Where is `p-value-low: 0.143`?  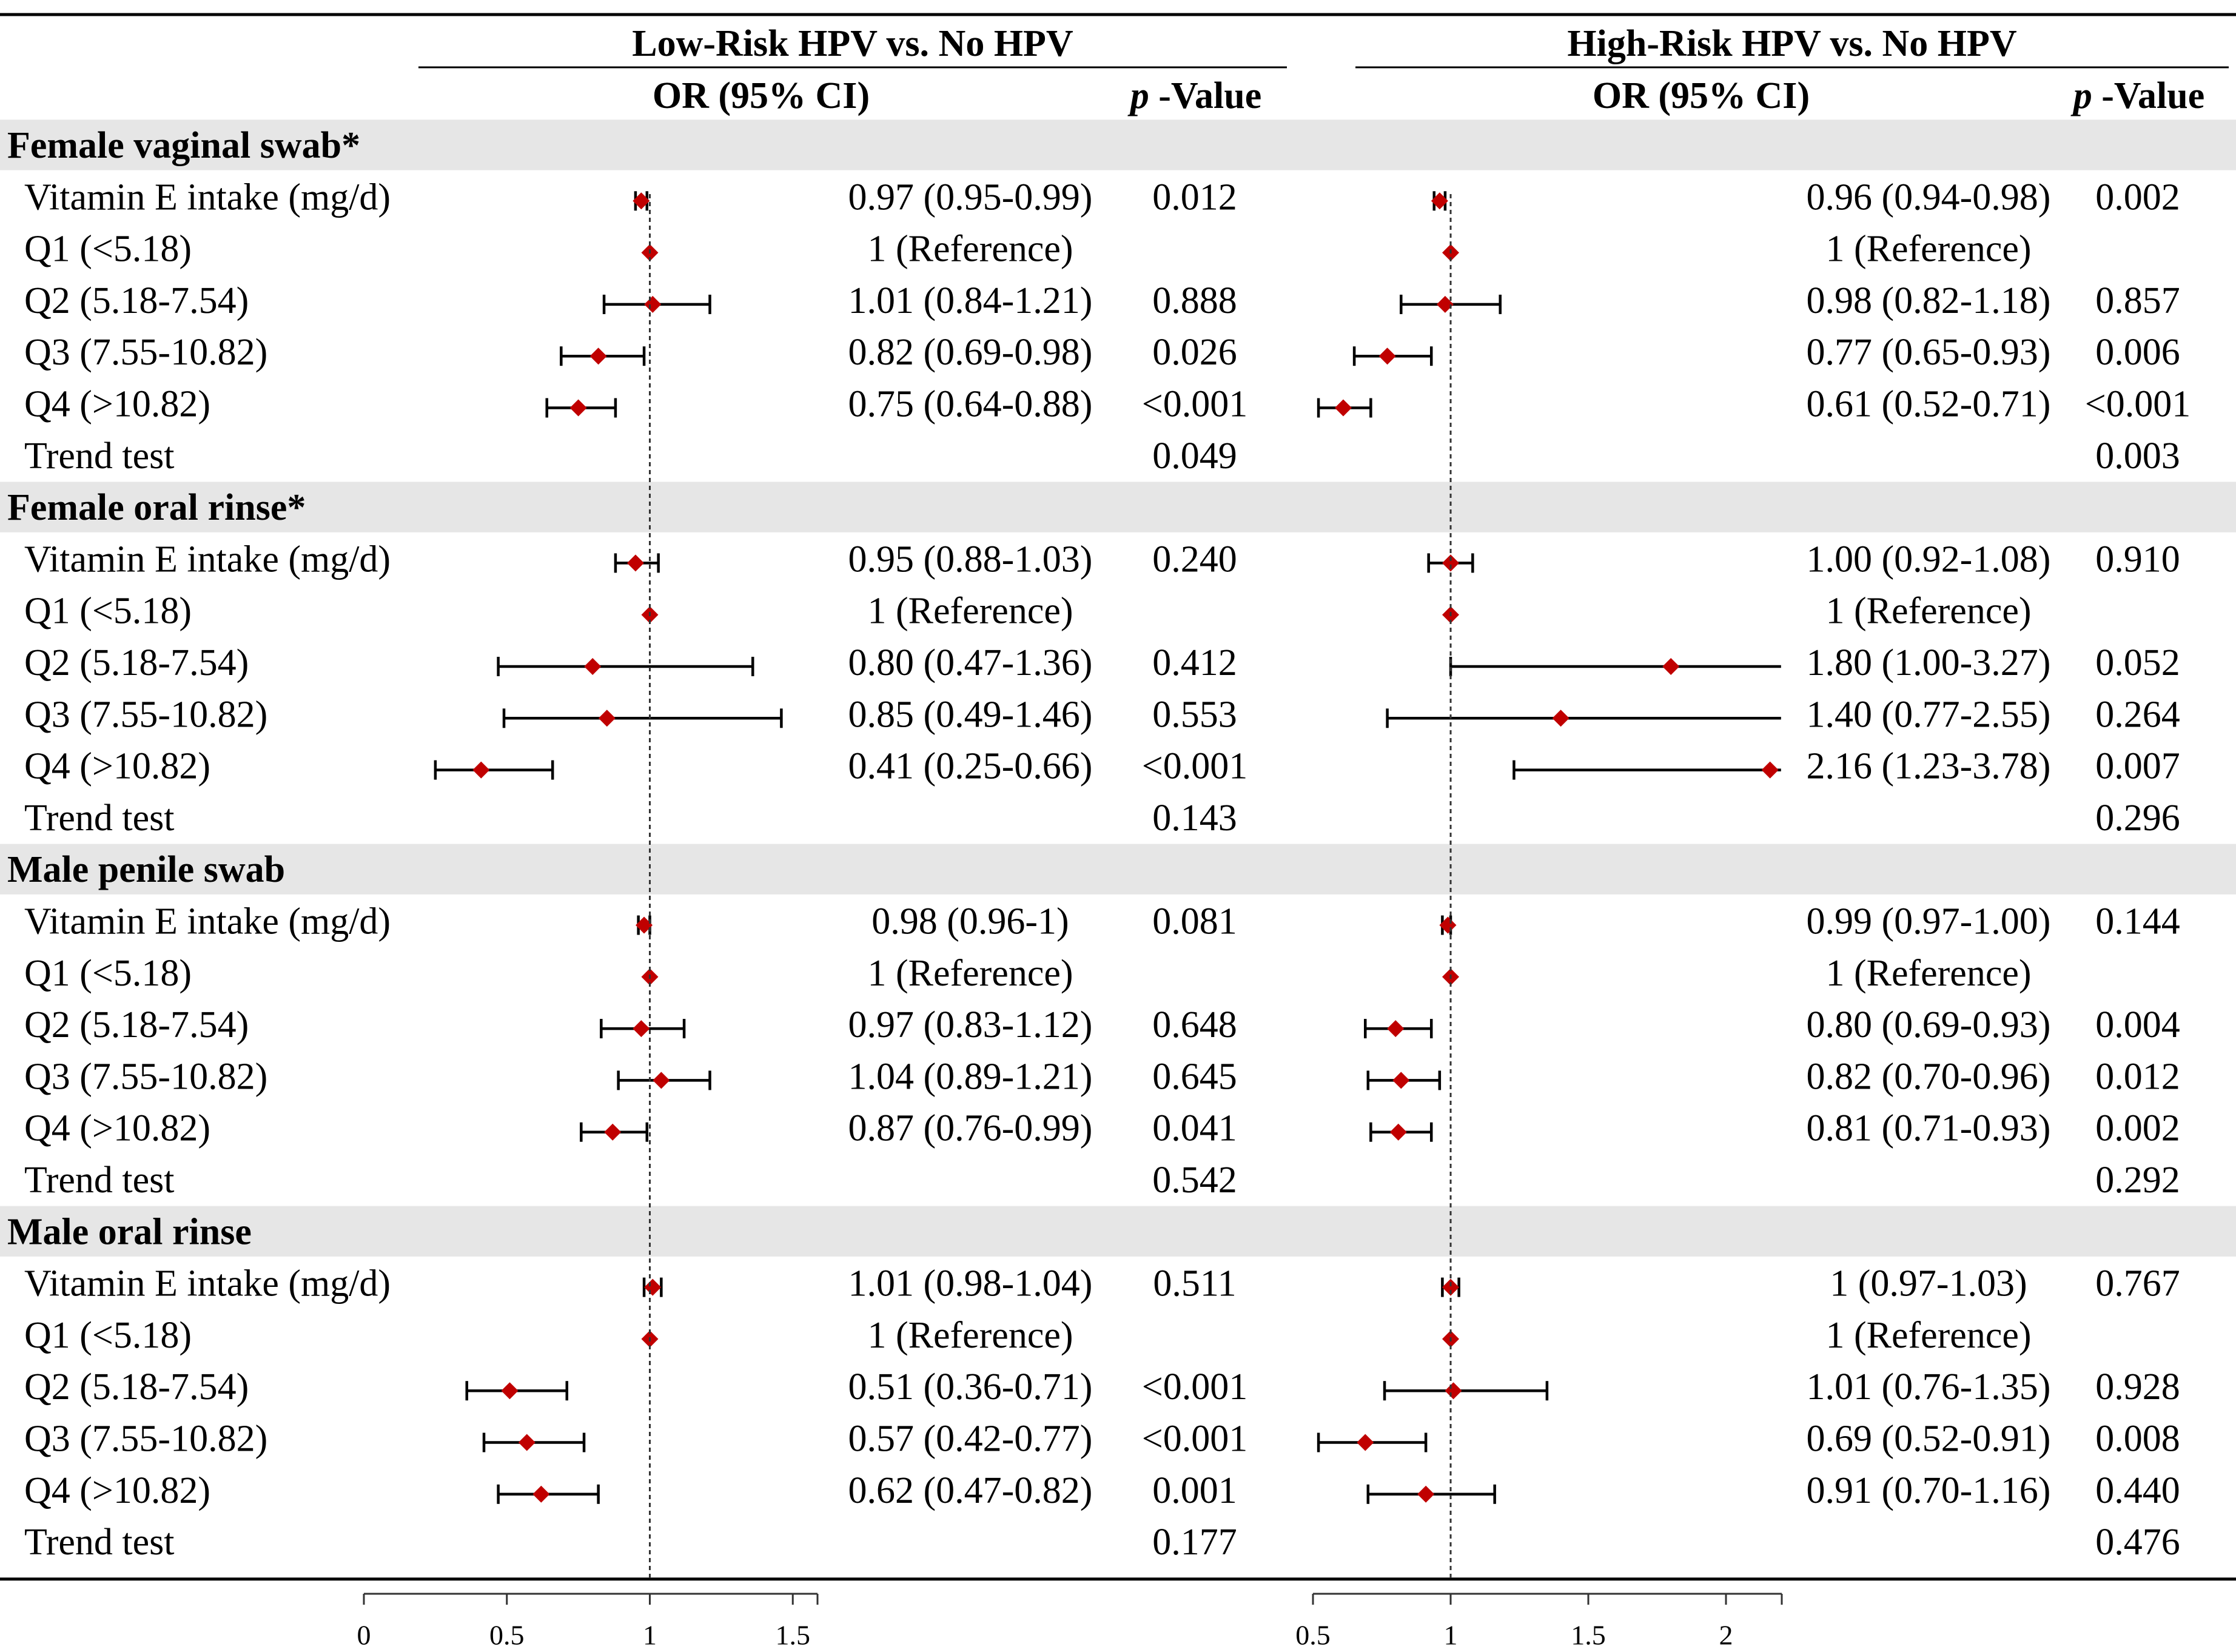 p-value-low: 0.143 is located at coordinates (1194, 818).